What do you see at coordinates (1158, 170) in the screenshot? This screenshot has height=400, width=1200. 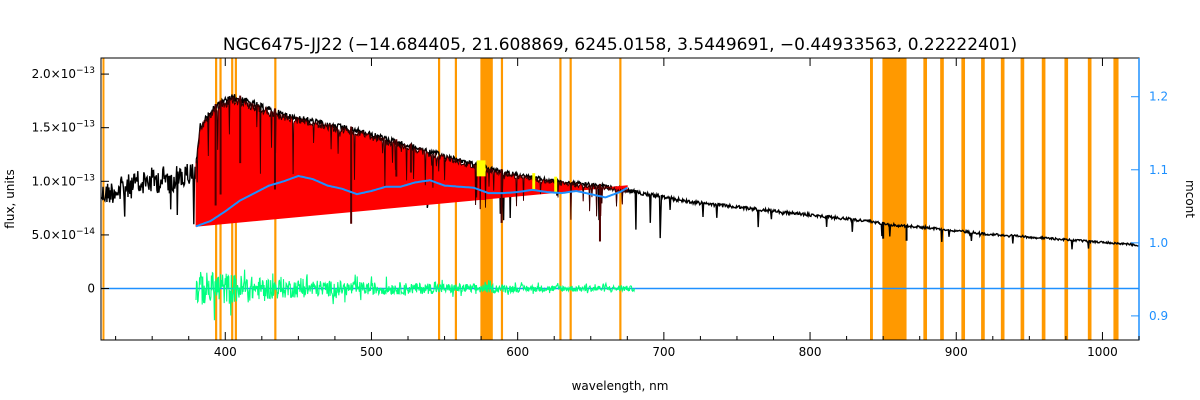 I see `right-y-tick-label: 1.1` at bounding box center [1158, 170].